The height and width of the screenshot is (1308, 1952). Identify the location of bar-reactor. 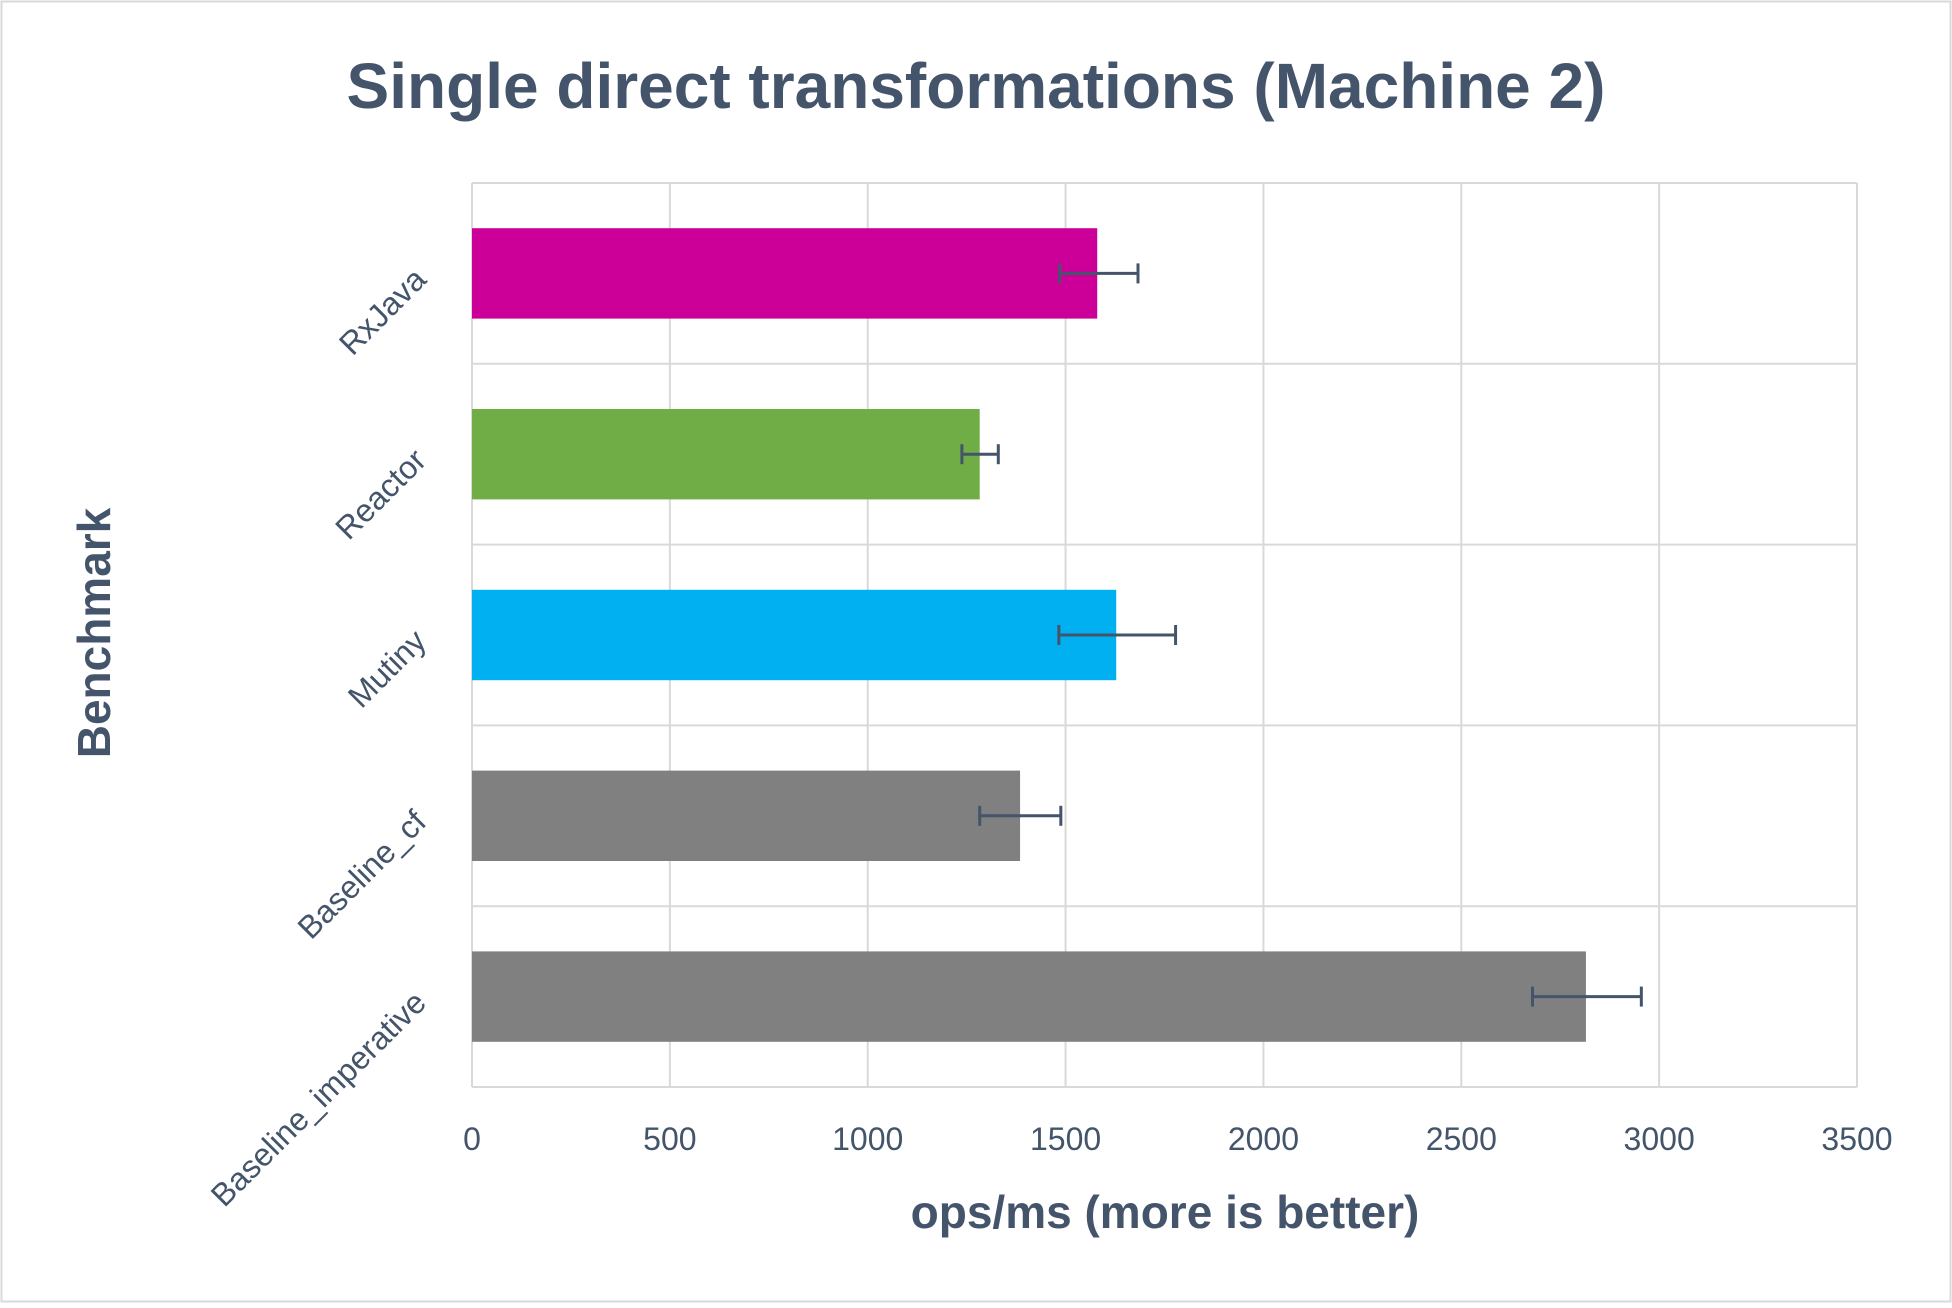
(726, 454).